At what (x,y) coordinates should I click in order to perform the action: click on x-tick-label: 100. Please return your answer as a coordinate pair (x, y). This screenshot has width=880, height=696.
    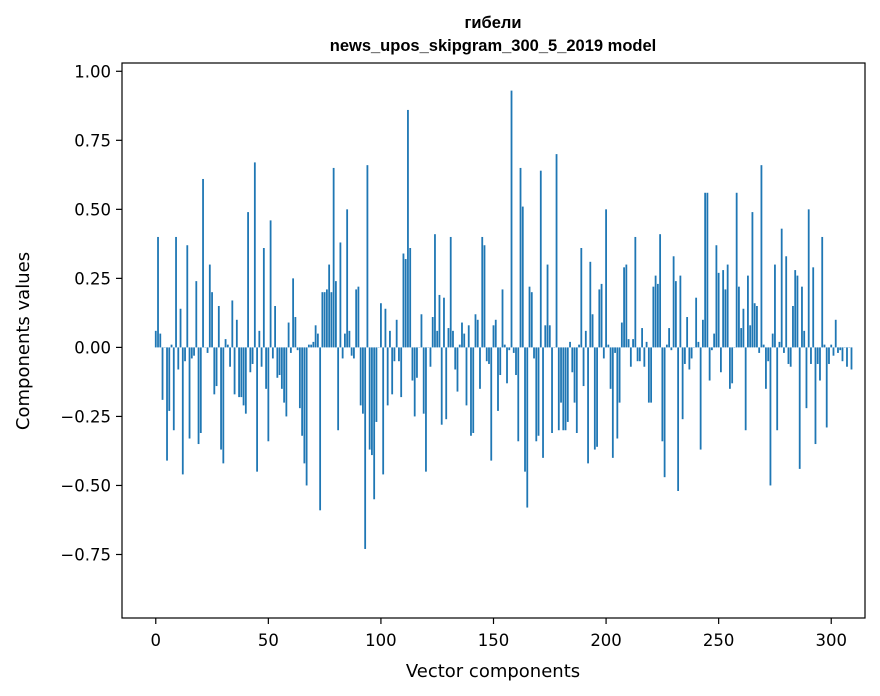
    Looking at the image, I should click on (381, 640).